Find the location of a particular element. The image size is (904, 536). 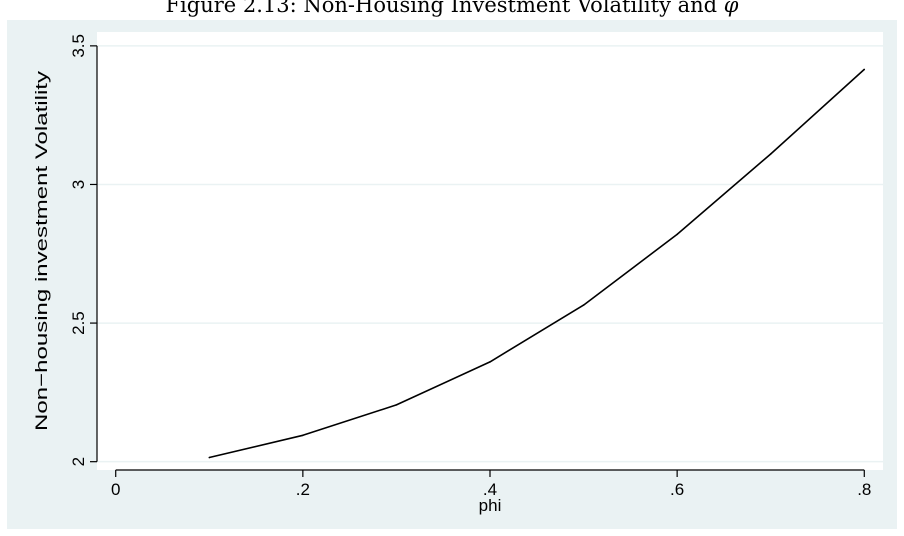

caption-phi-symbol: φ is located at coordinates (731, 8).